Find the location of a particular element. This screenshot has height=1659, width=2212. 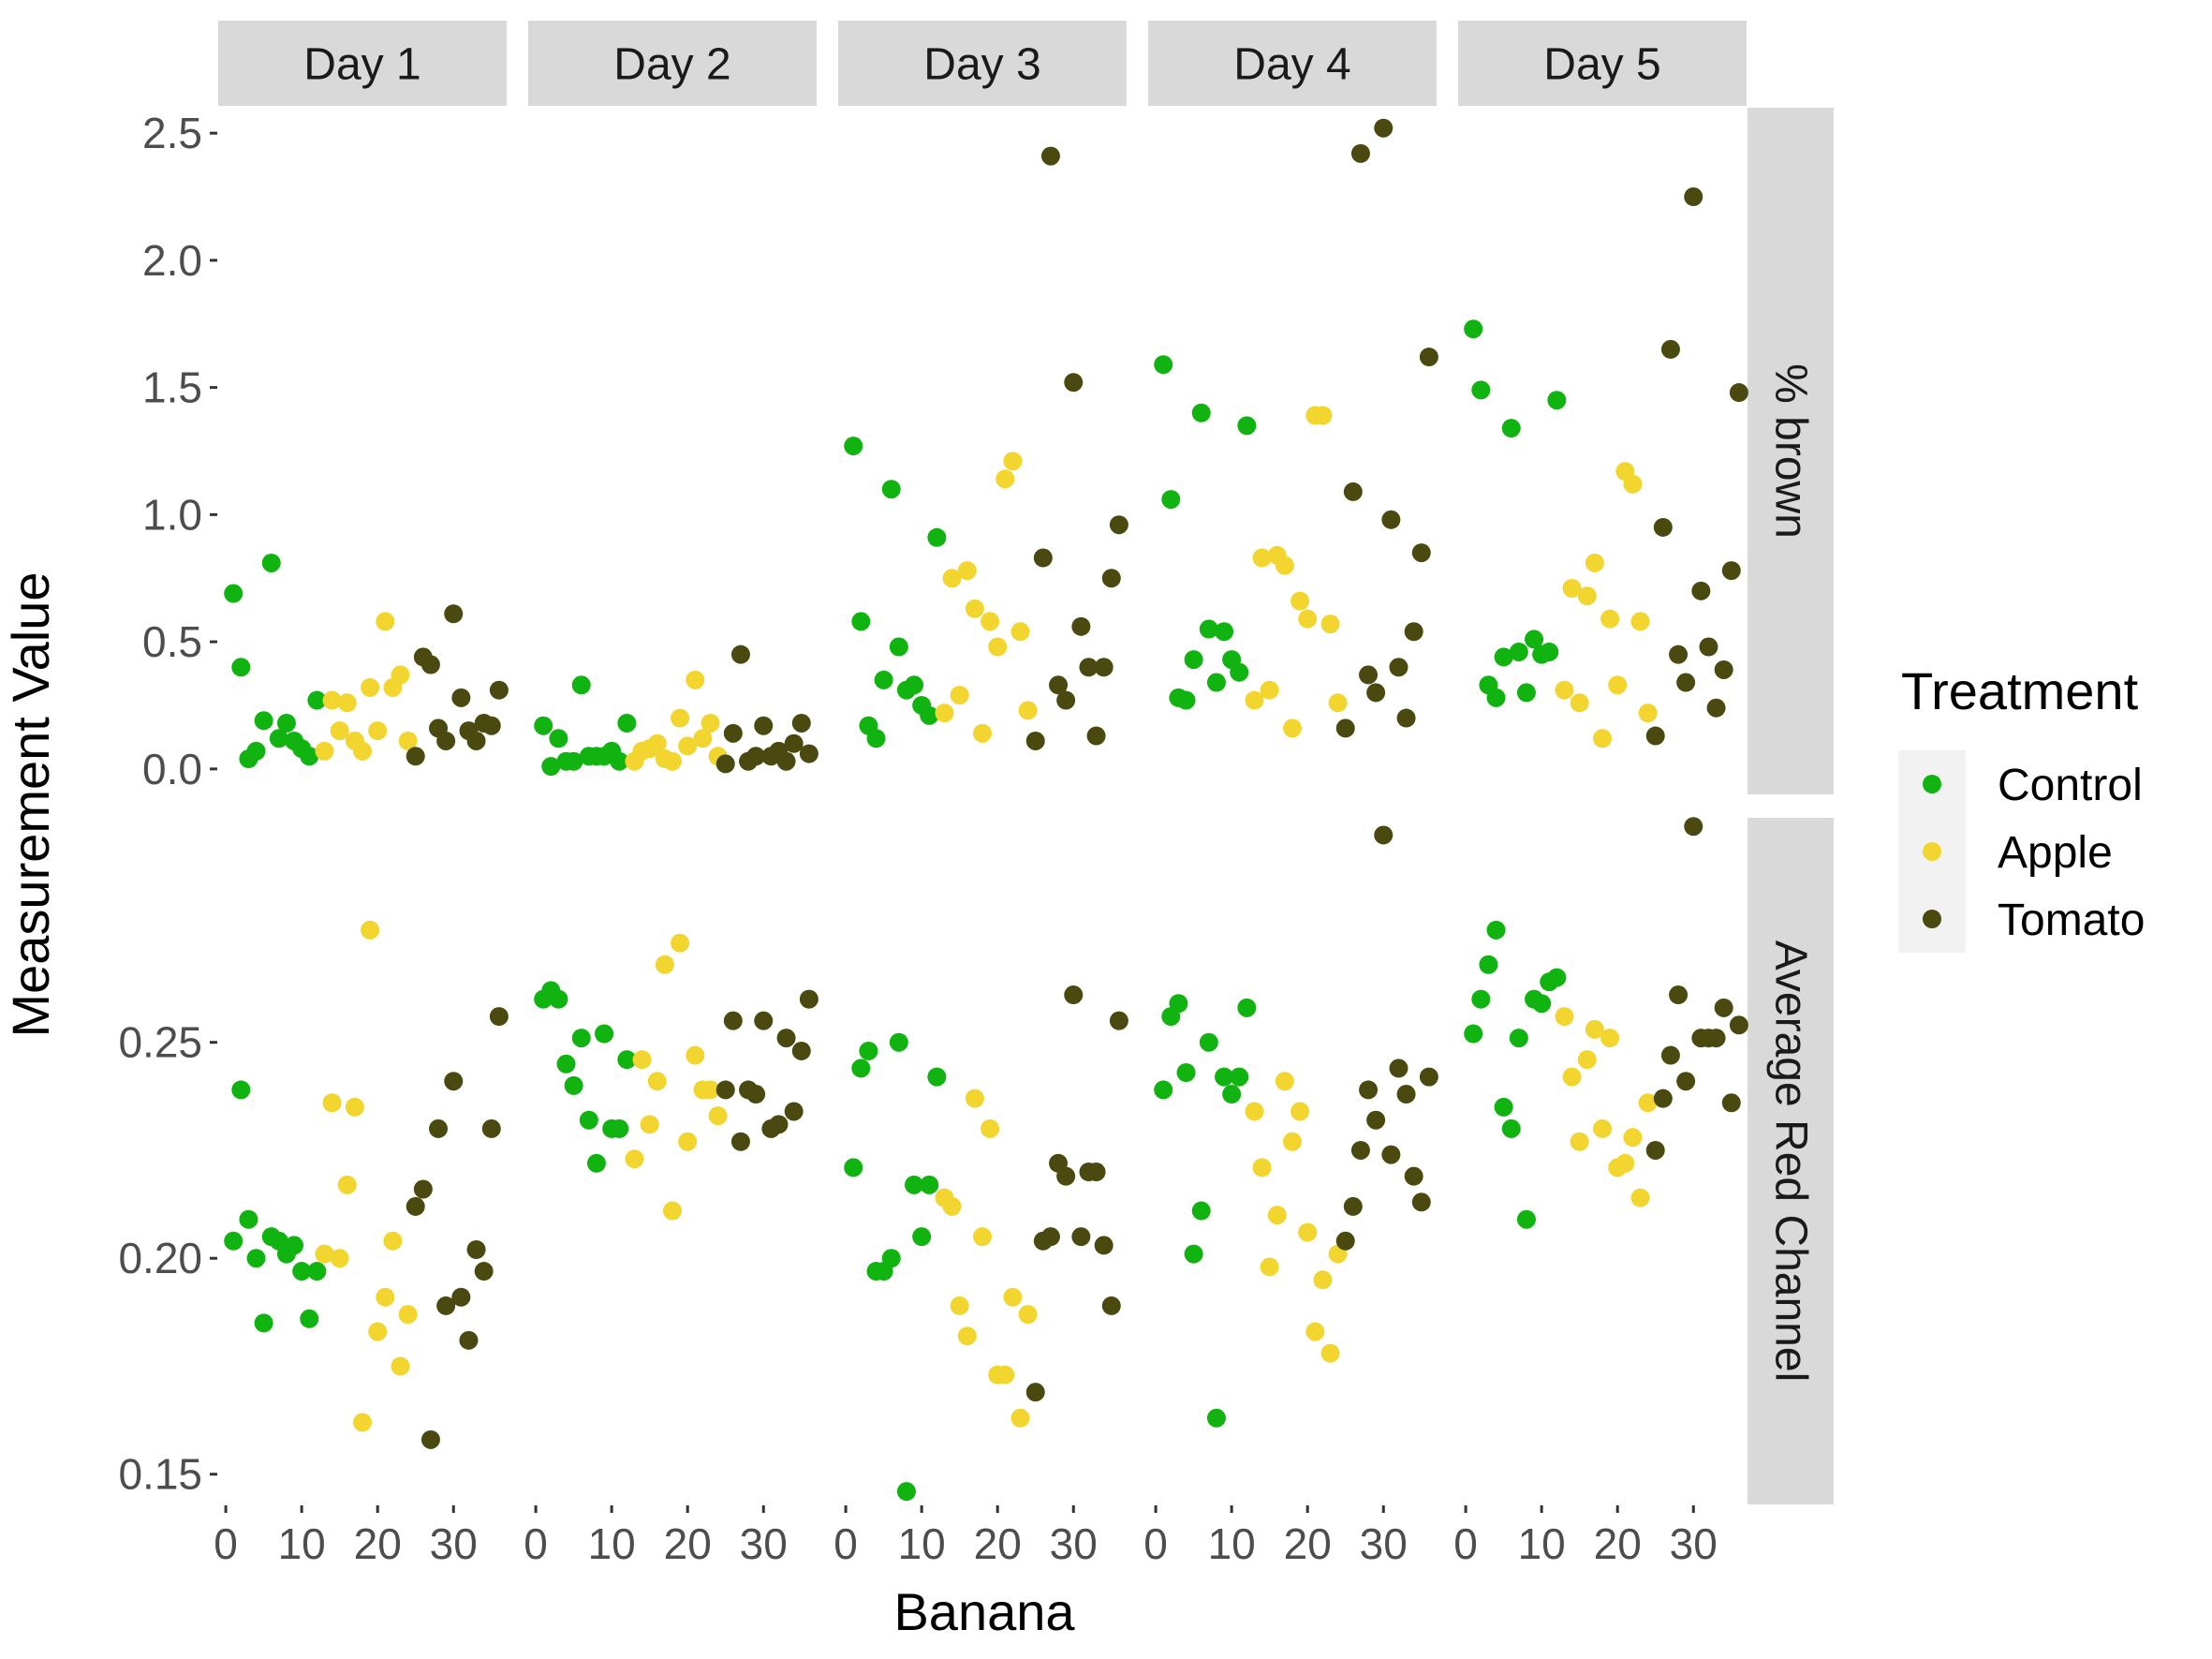

column-strip-label: Day 2 is located at coordinates (671, 65).